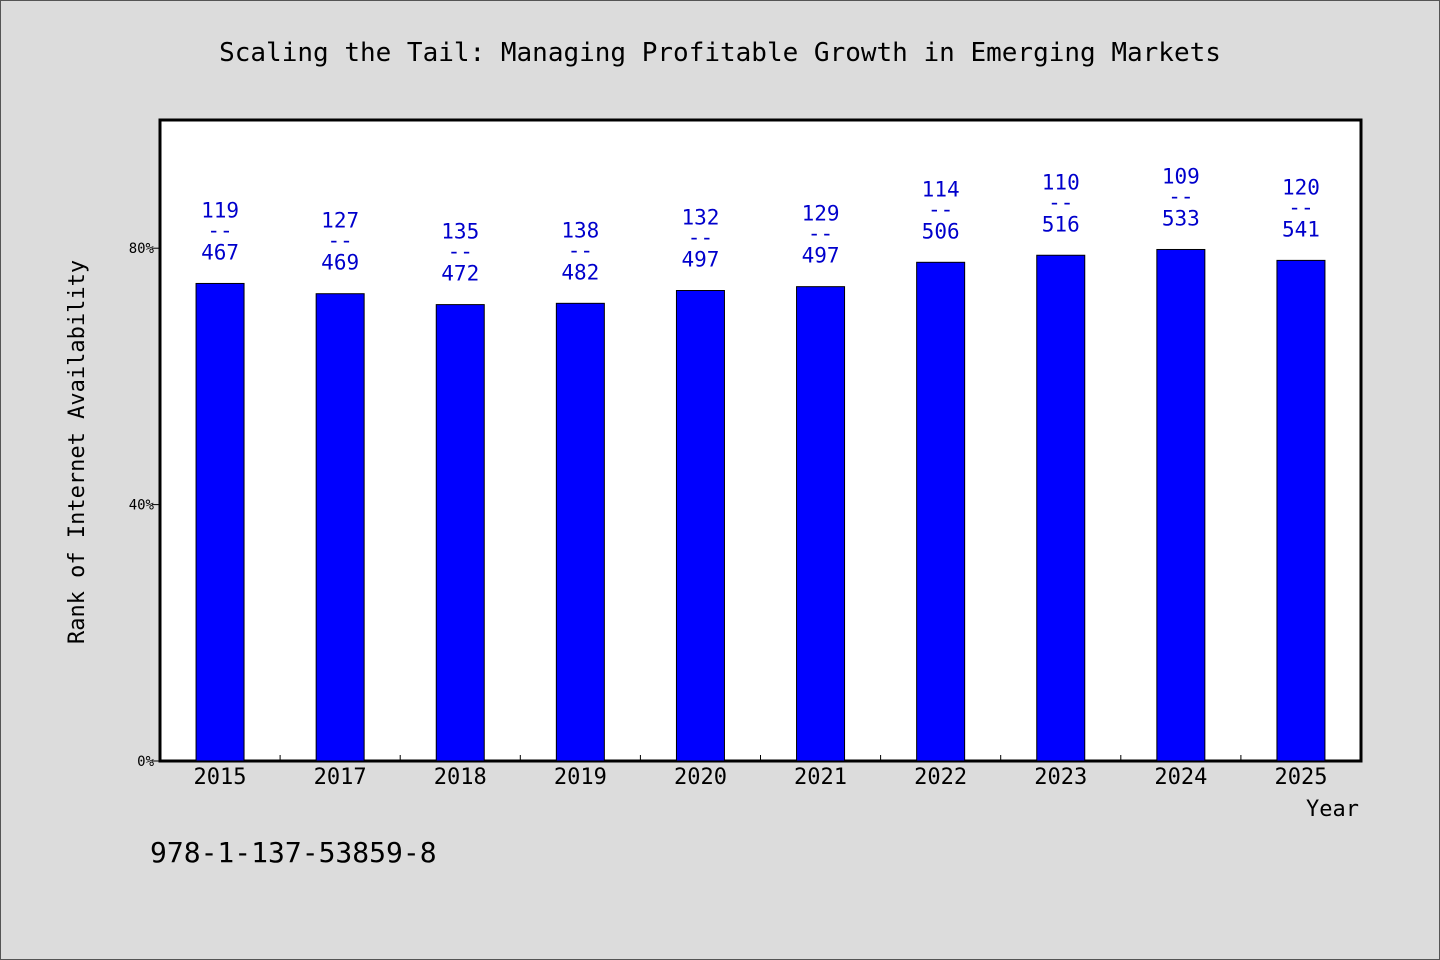  I want to click on x-axis-label: Year, so click(1332, 809).